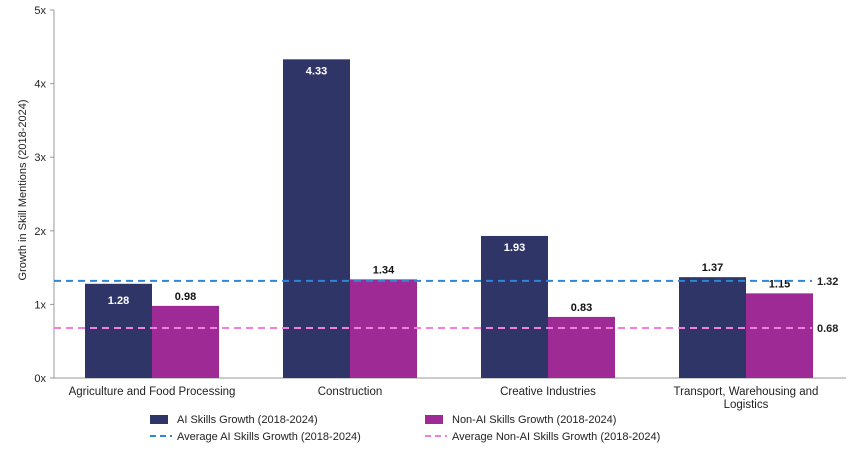  Describe the element at coordinates (23, 190) in the screenshot. I see `y-axis-title: Growth in Skill Mentions (2018-2024)` at that location.